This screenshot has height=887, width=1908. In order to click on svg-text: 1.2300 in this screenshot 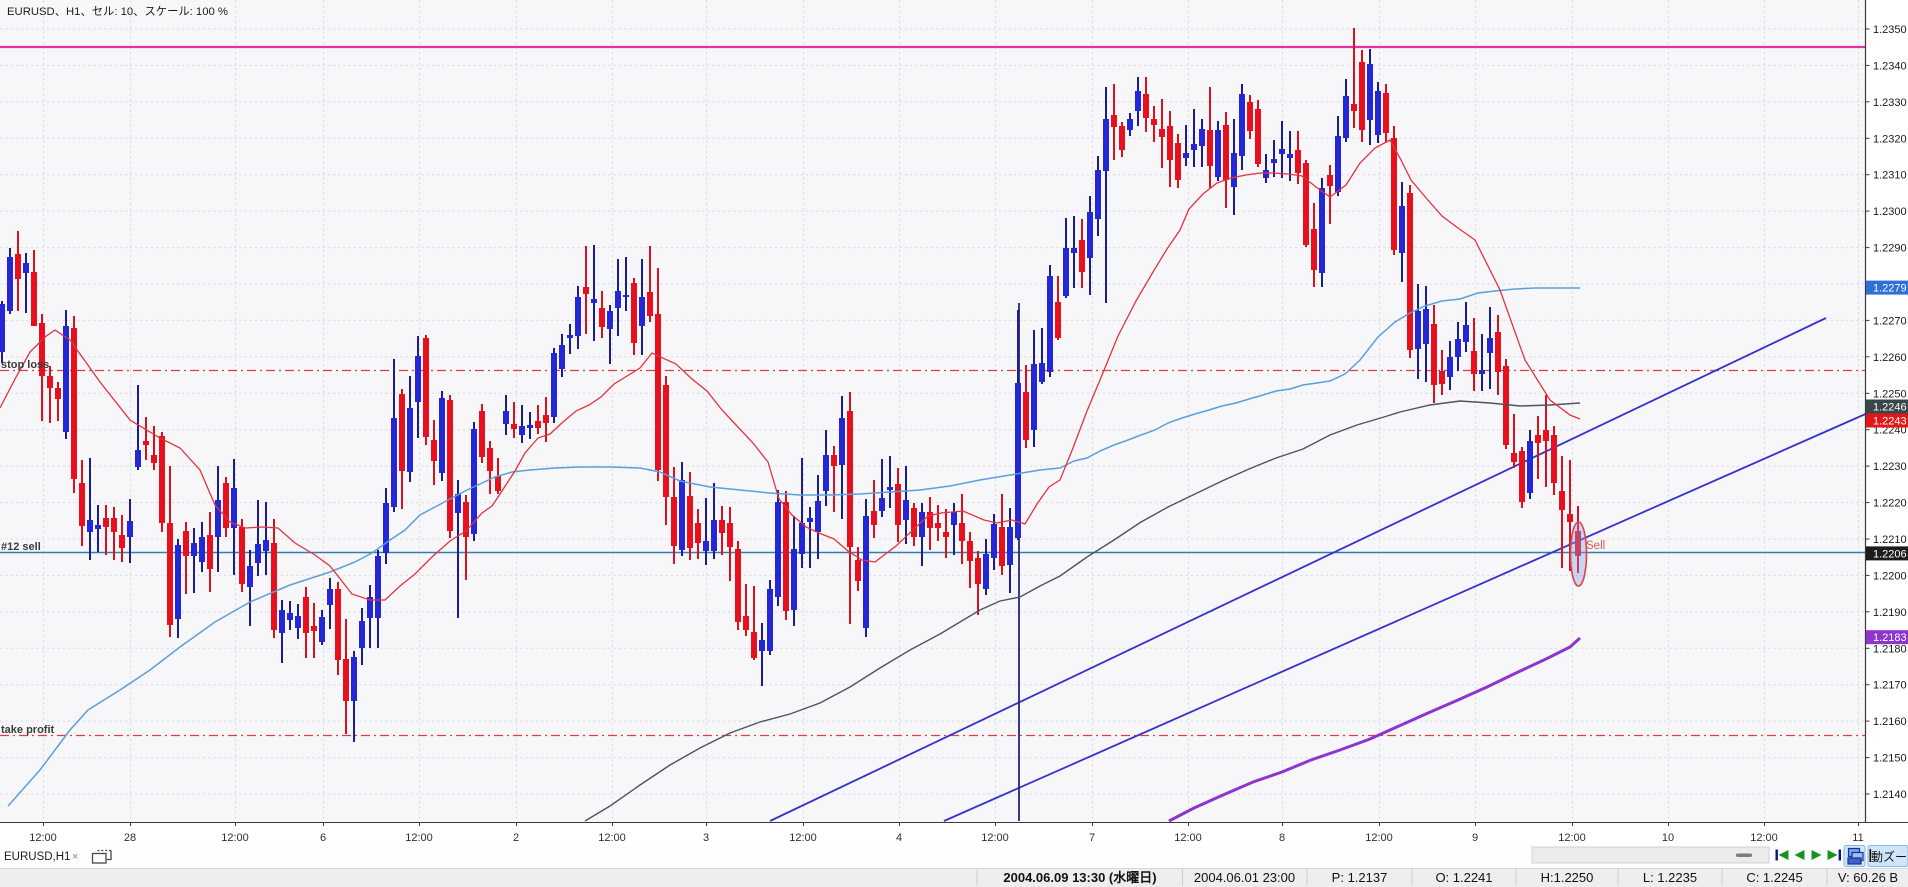, I will do `click(1890, 212)`.